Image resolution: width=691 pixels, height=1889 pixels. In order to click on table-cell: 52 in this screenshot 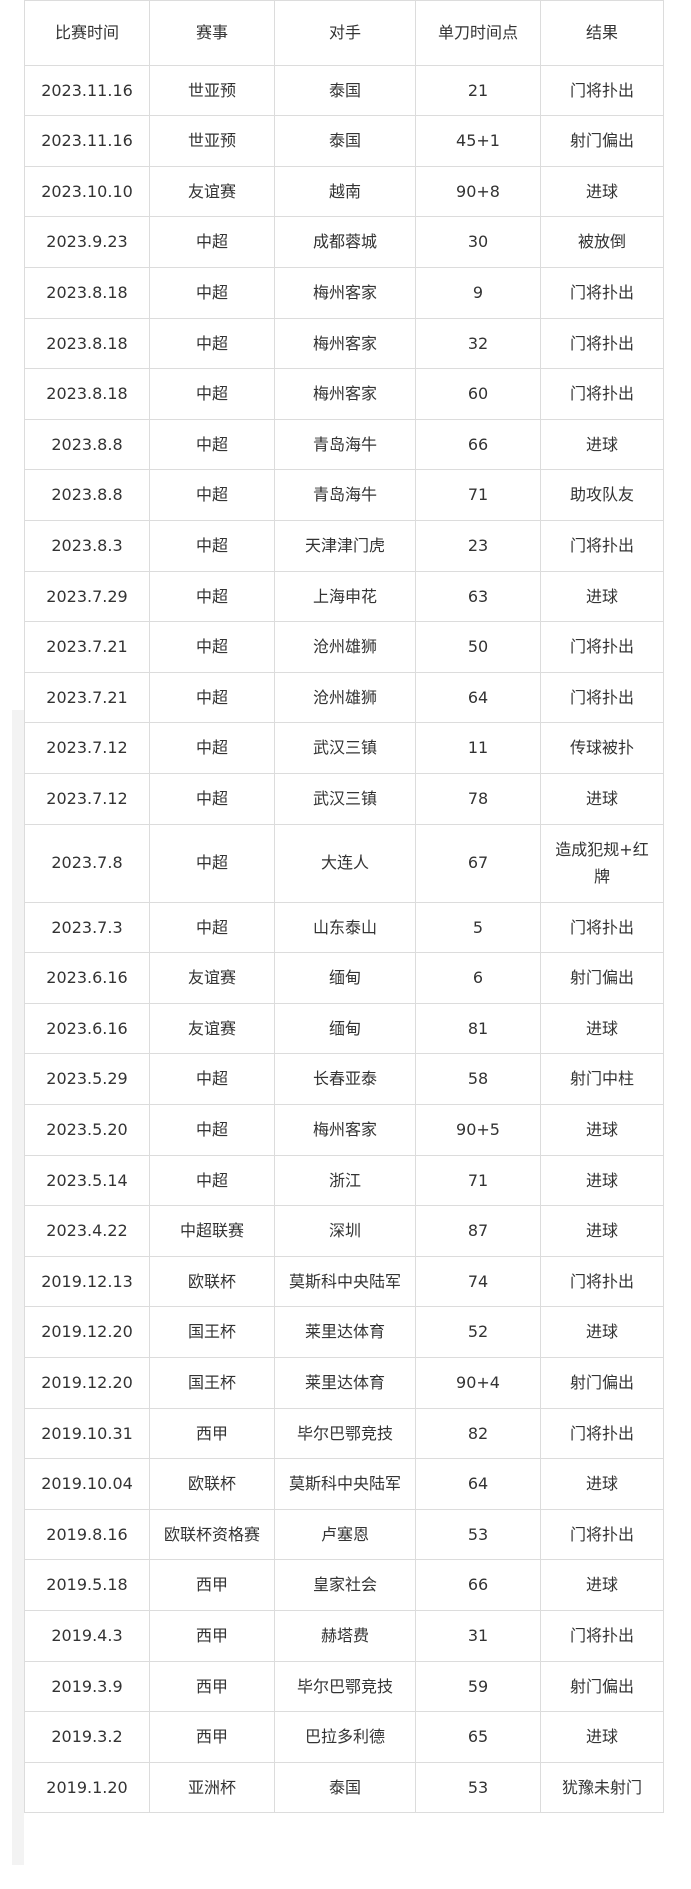, I will do `click(478, 1332)`.